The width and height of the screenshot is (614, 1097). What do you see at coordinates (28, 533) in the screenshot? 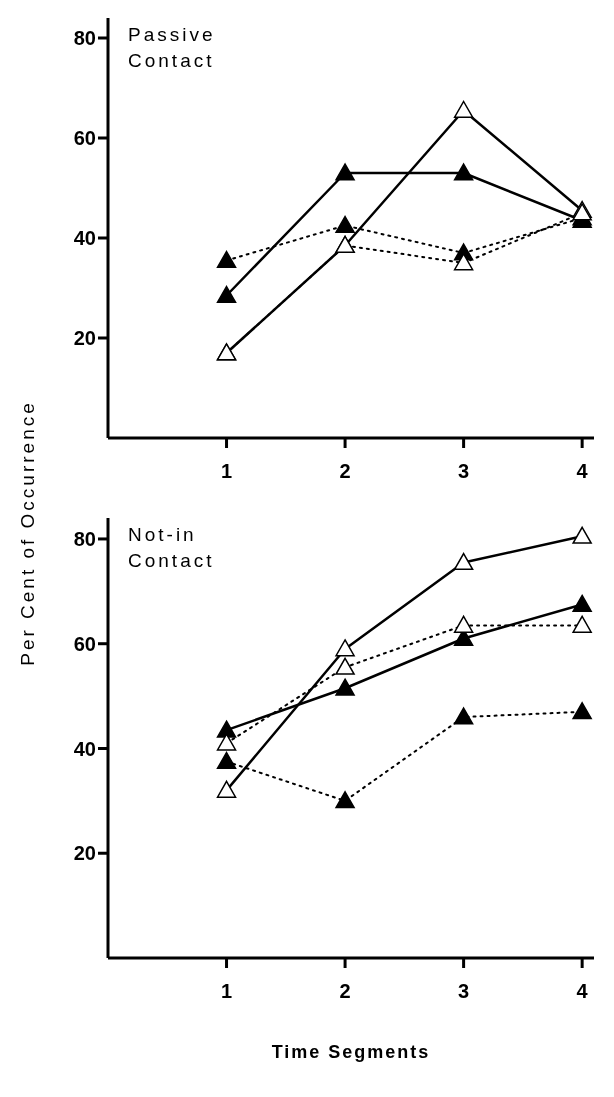
I see `y-axis-title: Per Cent of Occurrence` at bounding box center [28, 533].